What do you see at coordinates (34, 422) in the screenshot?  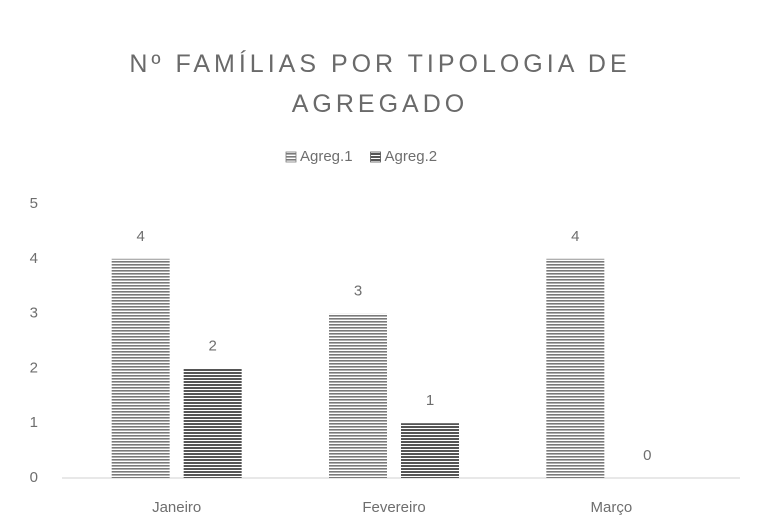 I see `y-tick-label: 1` at bounding box center [34, 422].